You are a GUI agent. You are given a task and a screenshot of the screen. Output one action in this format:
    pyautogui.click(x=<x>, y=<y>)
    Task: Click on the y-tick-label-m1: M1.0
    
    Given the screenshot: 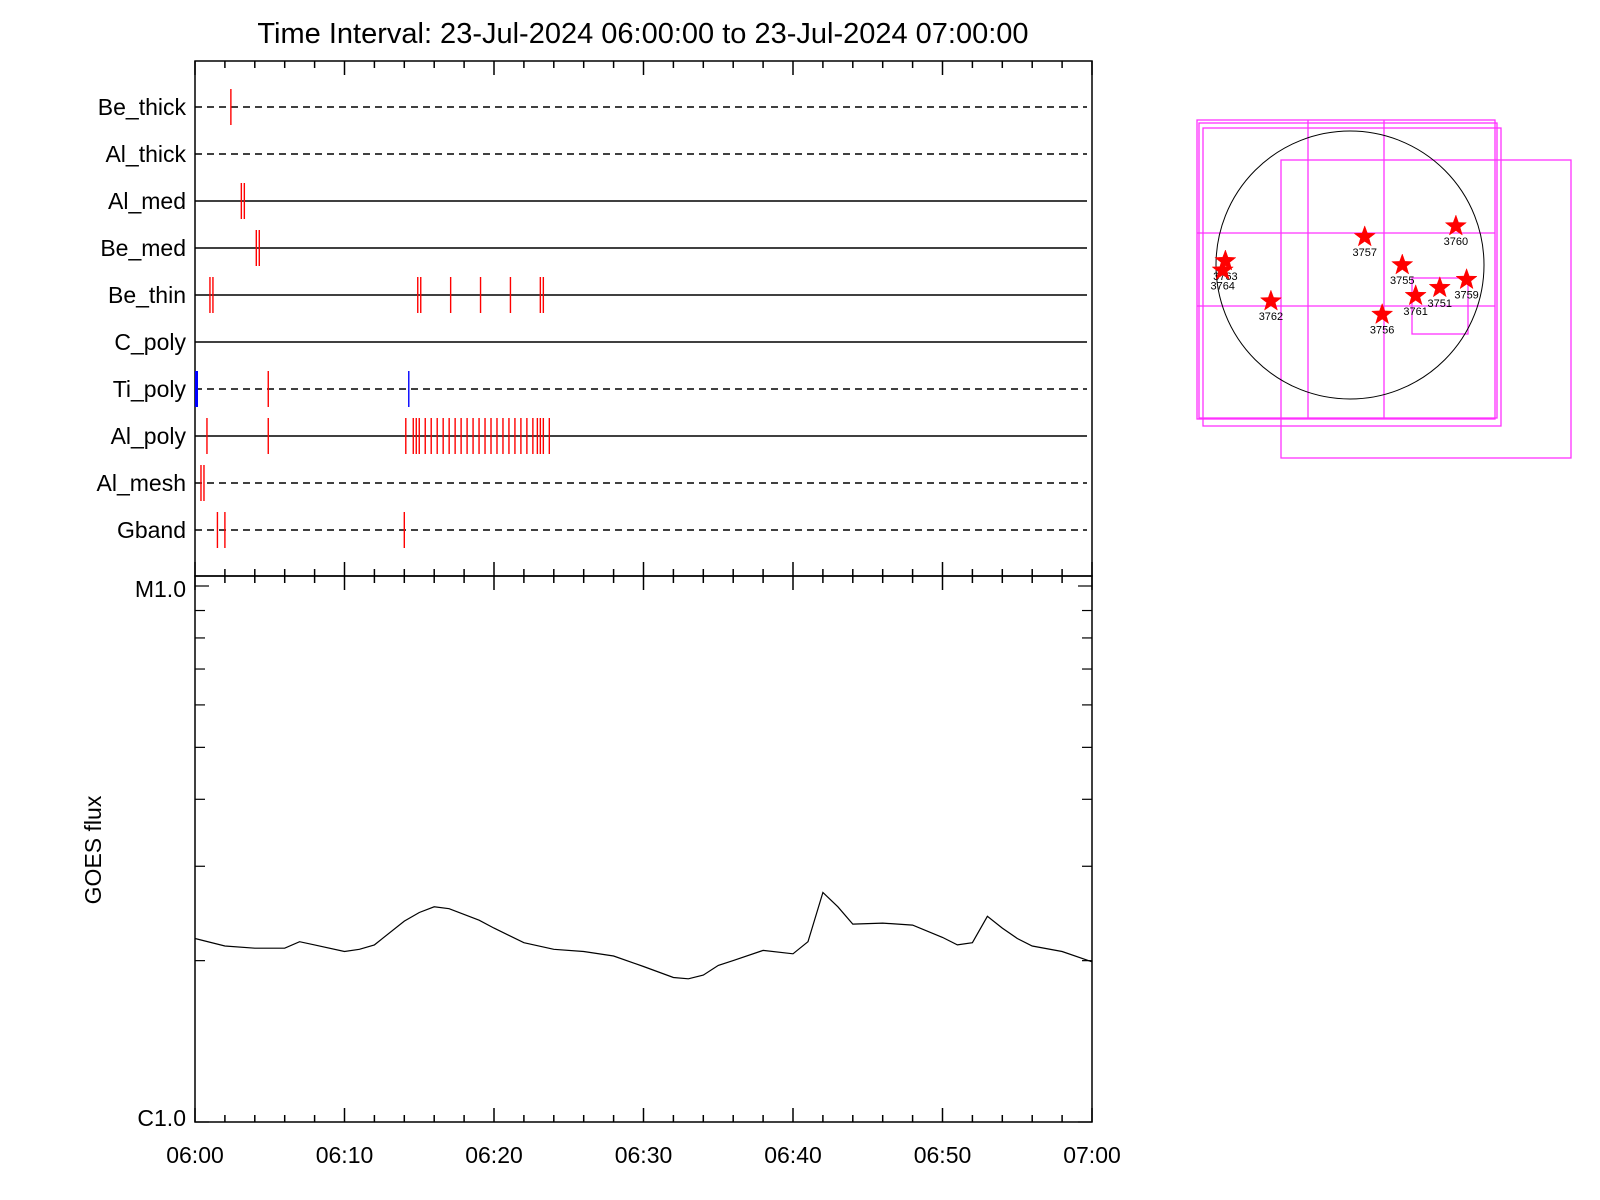 What is the action you would take?
    pyautogui.click(x=160, y=589)
    